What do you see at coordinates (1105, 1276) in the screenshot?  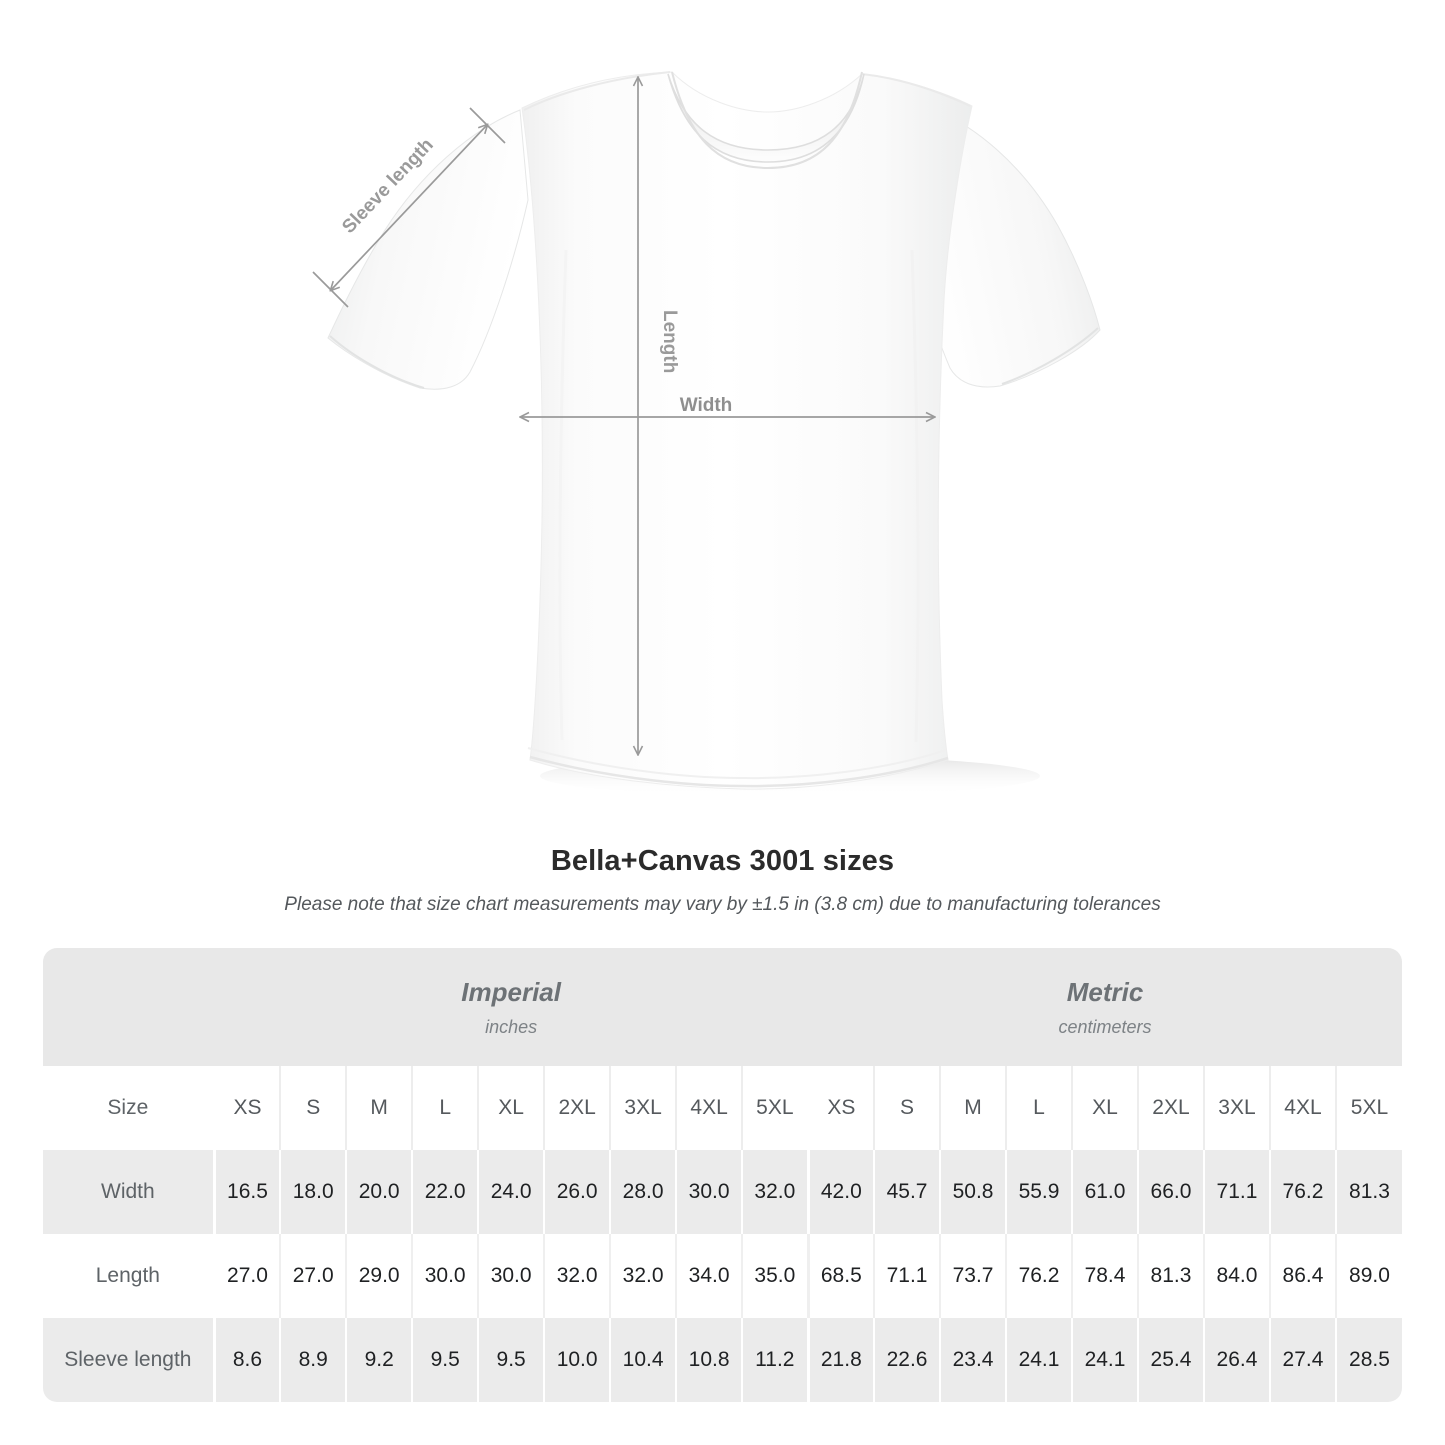 I see `length-val-13: 78.4` at bounding box center [1105, 1276].